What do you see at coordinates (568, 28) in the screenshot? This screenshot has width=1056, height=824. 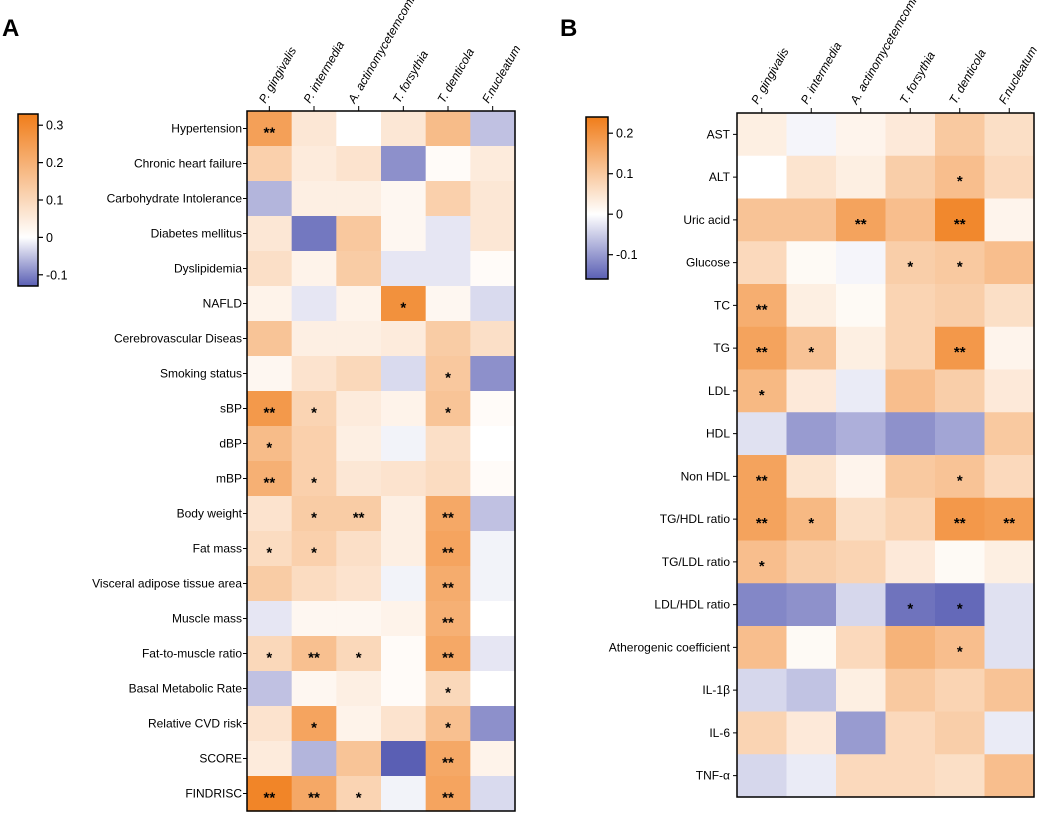 I see `panel-label: B` at bounding box center [568, 28].